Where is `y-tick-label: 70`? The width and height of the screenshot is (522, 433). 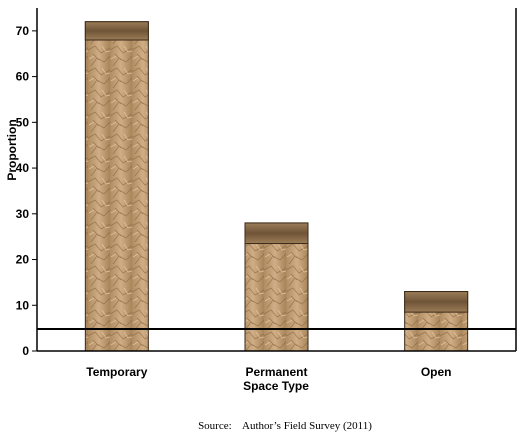 y-tick-label: 70 is located at coordinates (23, 31).